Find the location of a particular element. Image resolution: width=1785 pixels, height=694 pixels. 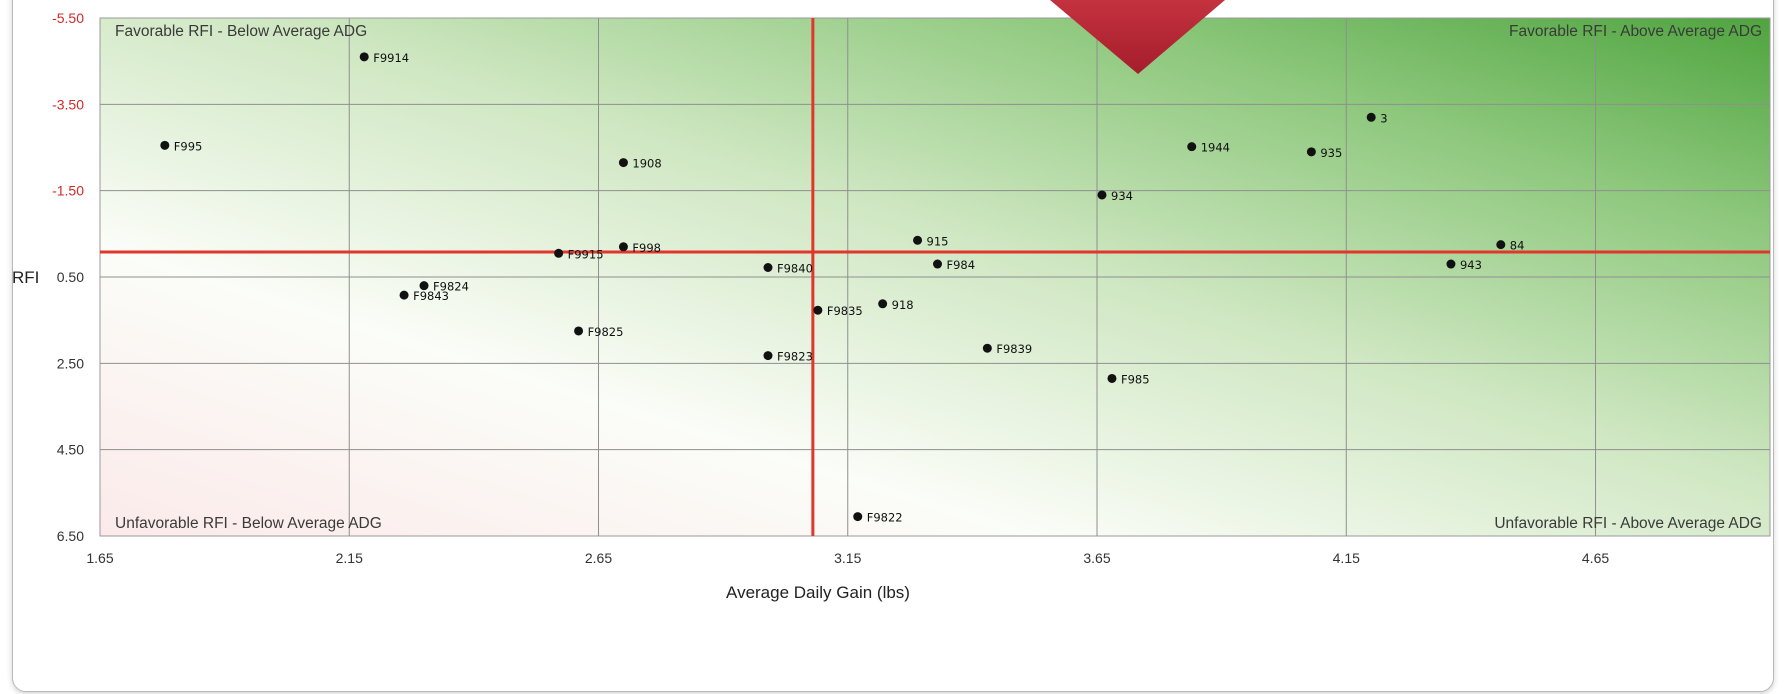

data-point: F9835 is located at coordinates (838, 311).